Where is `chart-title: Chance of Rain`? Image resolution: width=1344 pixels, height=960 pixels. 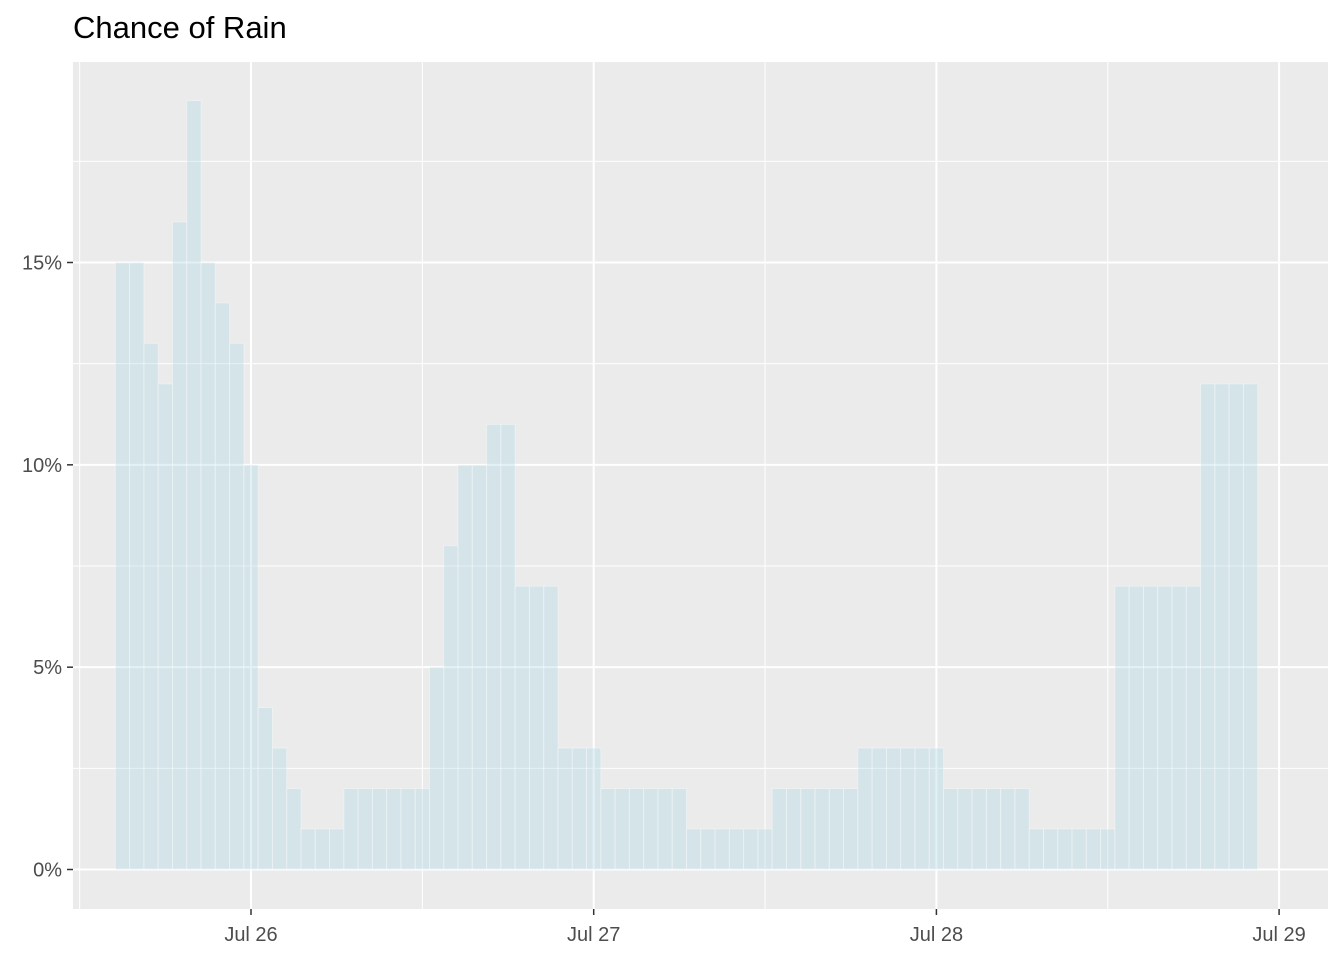
chart-title: Chance of Rain is located at coordinates (180, 27).